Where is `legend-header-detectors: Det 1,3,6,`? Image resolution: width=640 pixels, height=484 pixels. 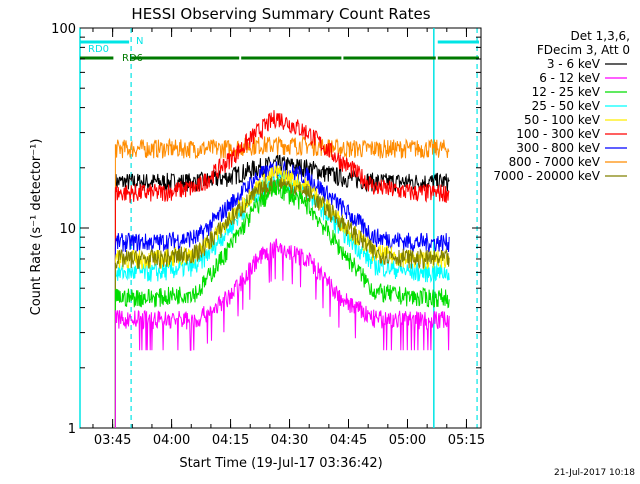 legend-header-detectors: Det 1,3,6, is located at coordinates (601, 36).